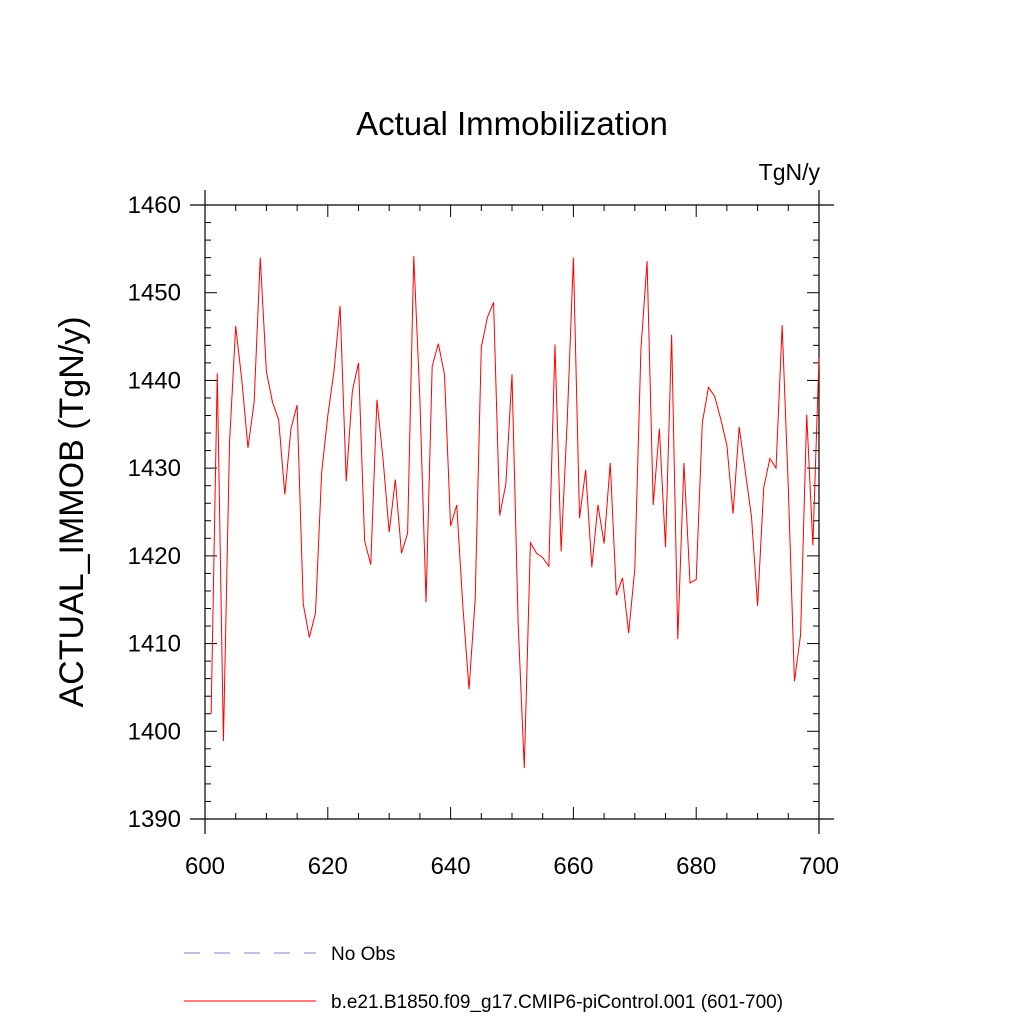 The height and width of the screenshot is (1024, 1024). I want to click on x-tick-label: 680, so click(696, 866).